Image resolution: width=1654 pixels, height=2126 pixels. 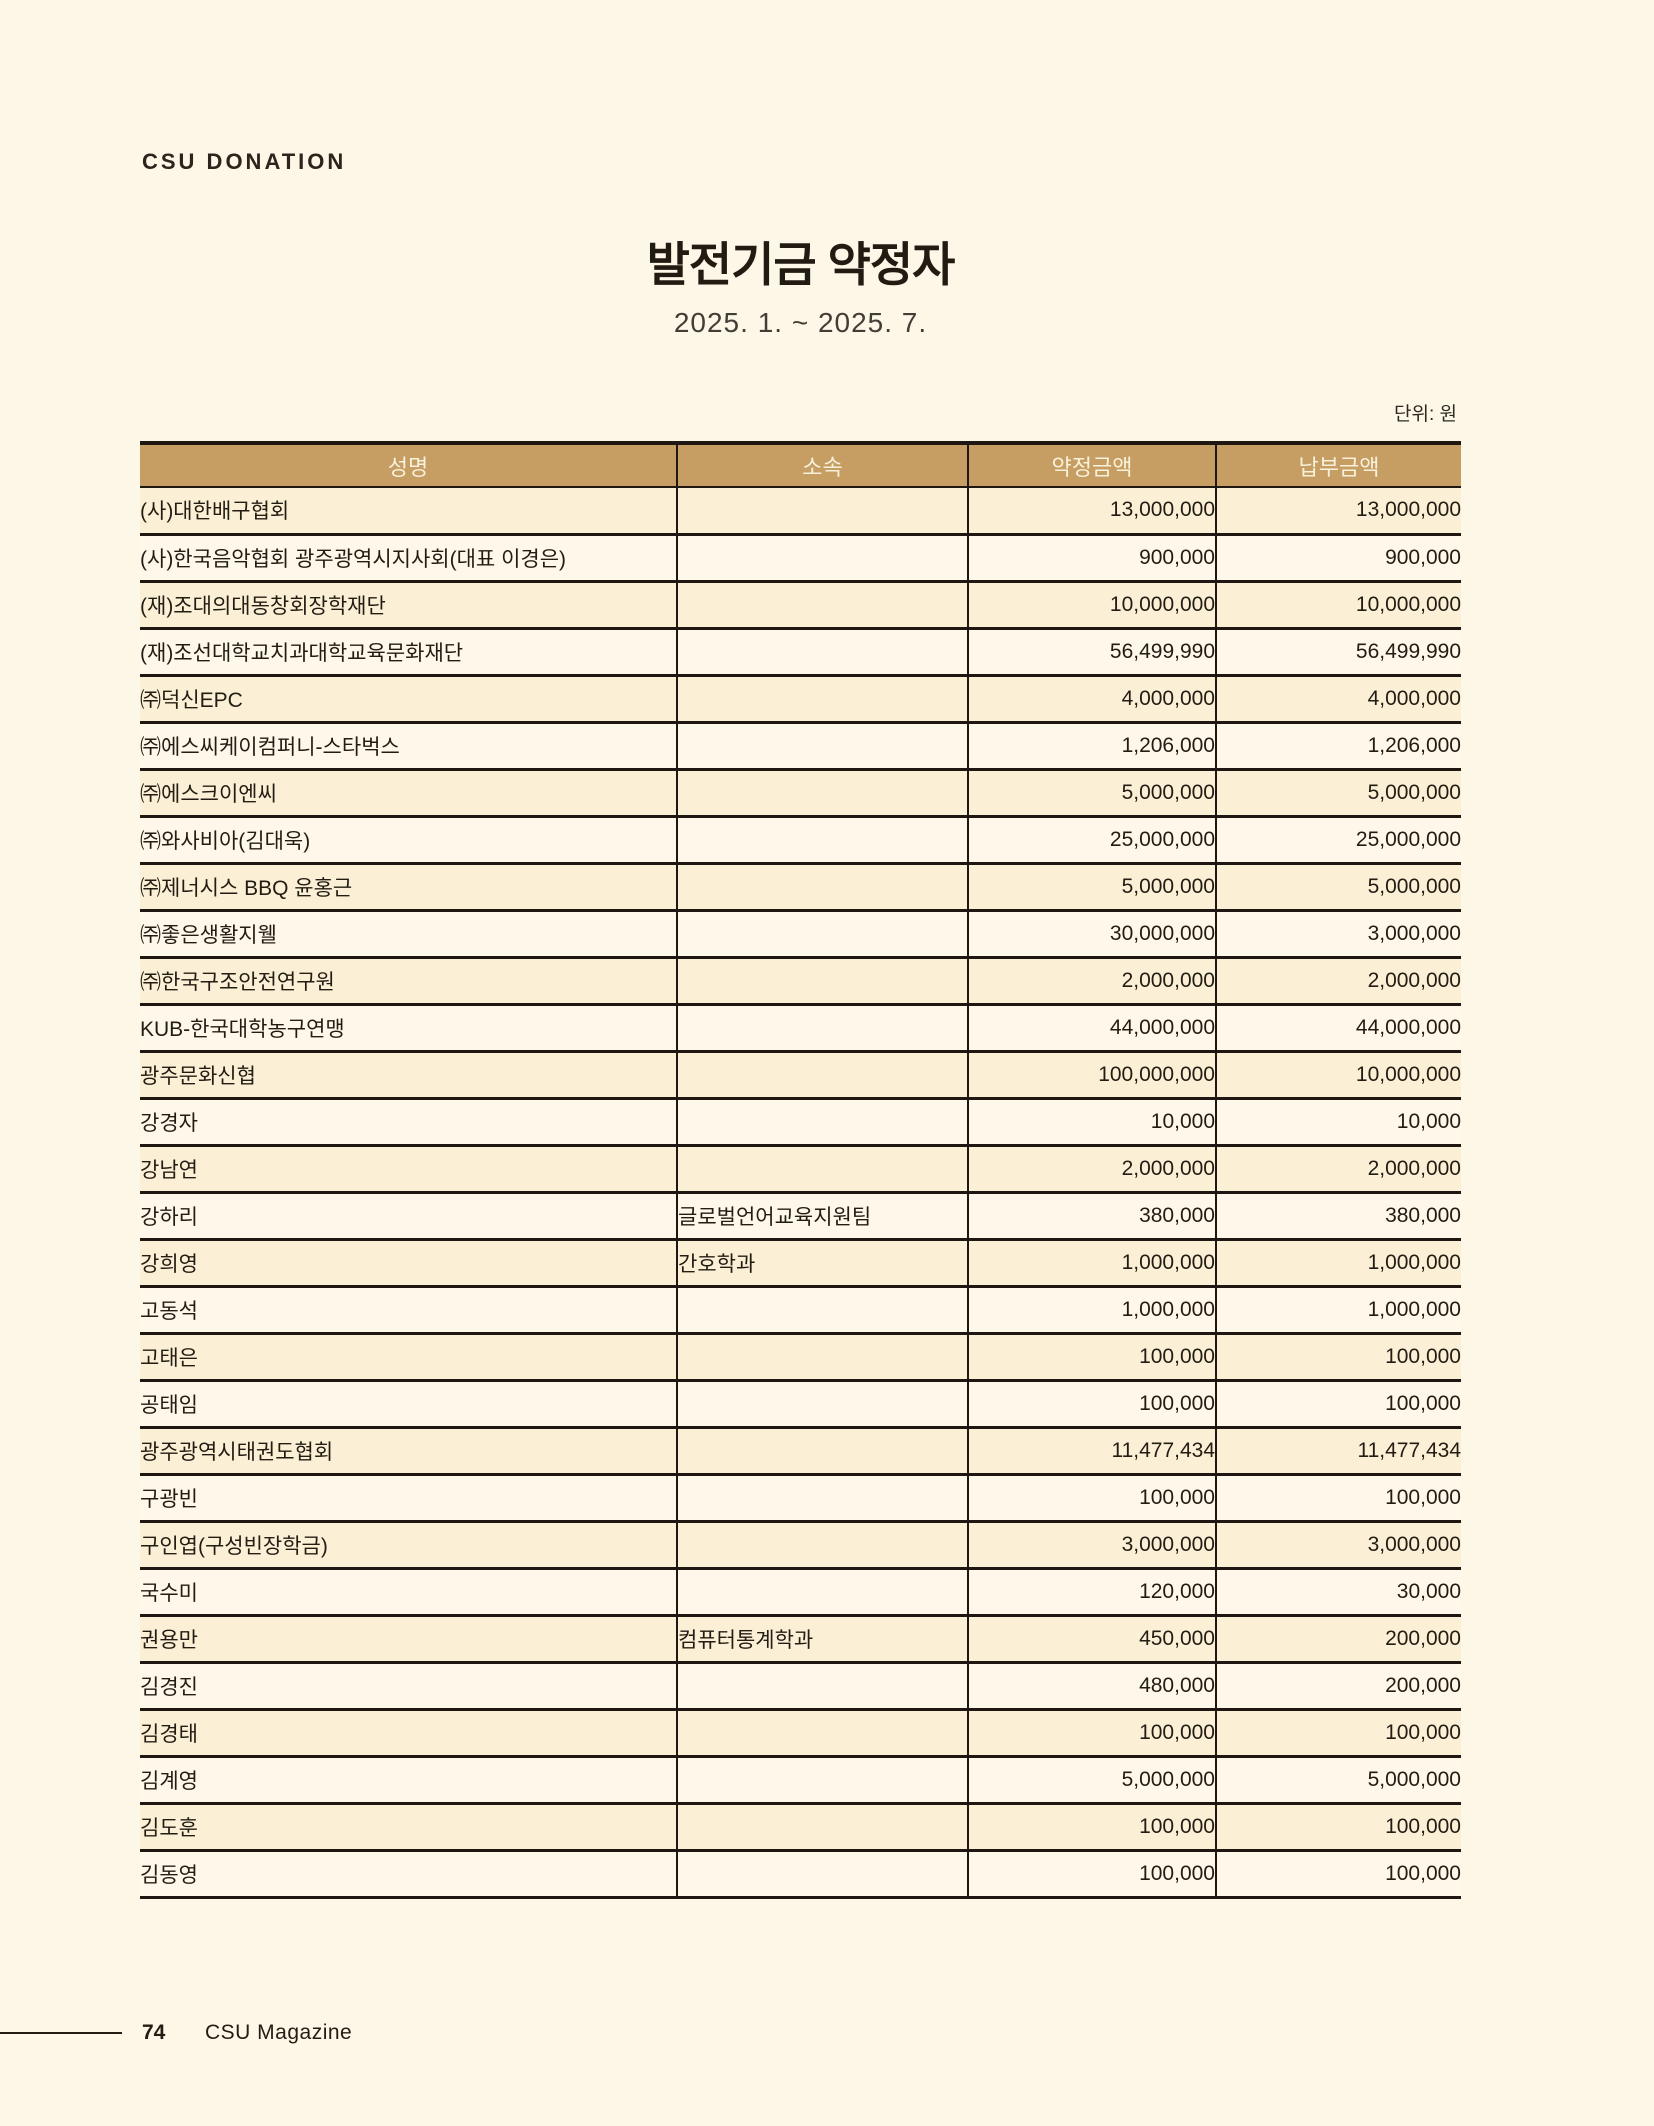 I want to click on donor-name-cell: 권용만, so click(x=169, y=1640).